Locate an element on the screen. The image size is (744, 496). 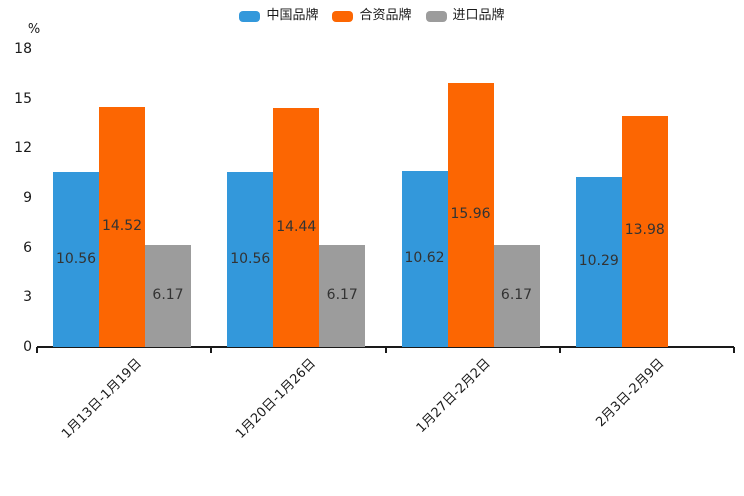
bar-value-label: 13.98 is located at coordinates (644, 230).